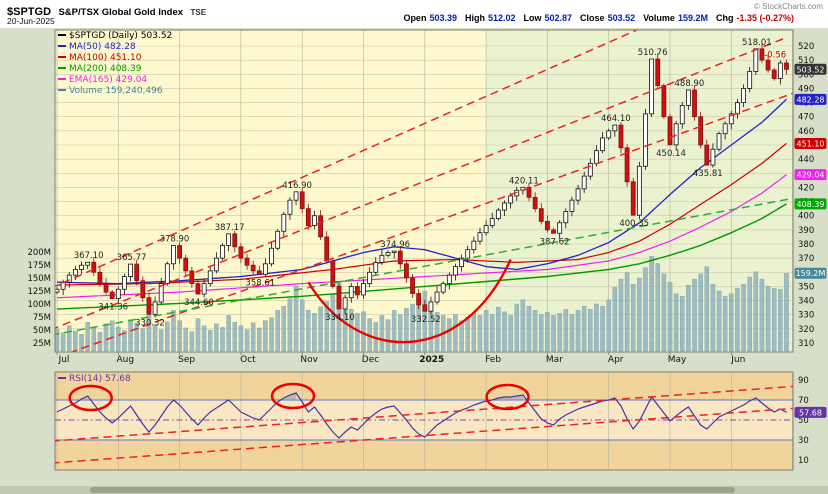 This screenshot has height=494, width=828. What do you see at coordinates (39, 266) in the screenshot?
I see `volume-axis-label: 175M` at bounding box center [39, 266].